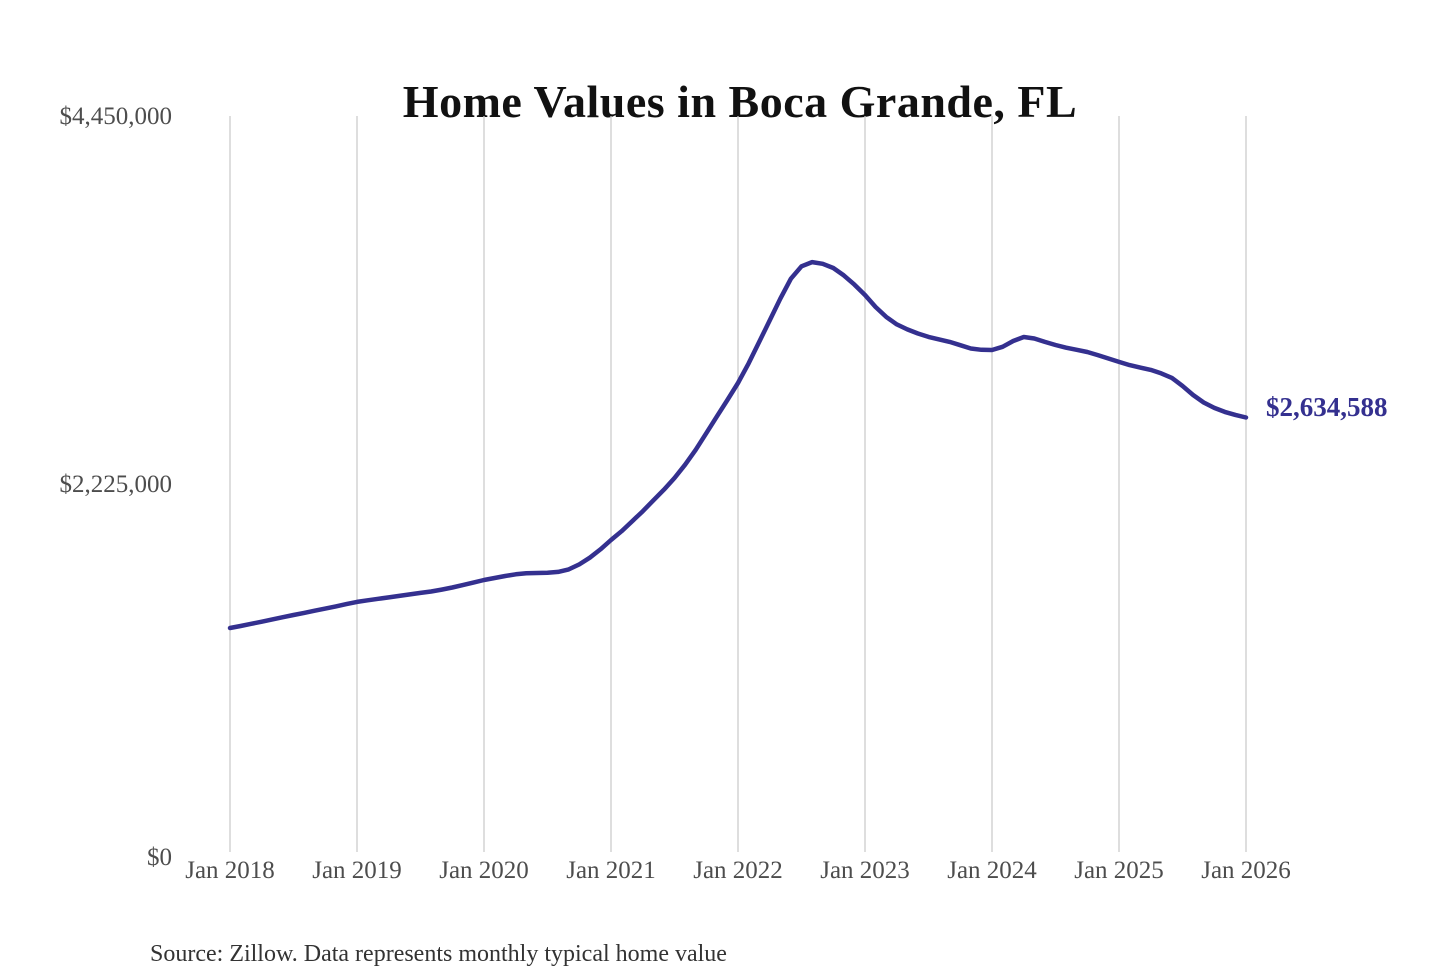  What do you see at coordinates (484, 870) in the screenshot?
I see `x-axis-tick-label: Jan 2020` at bounding box center [484, 870].